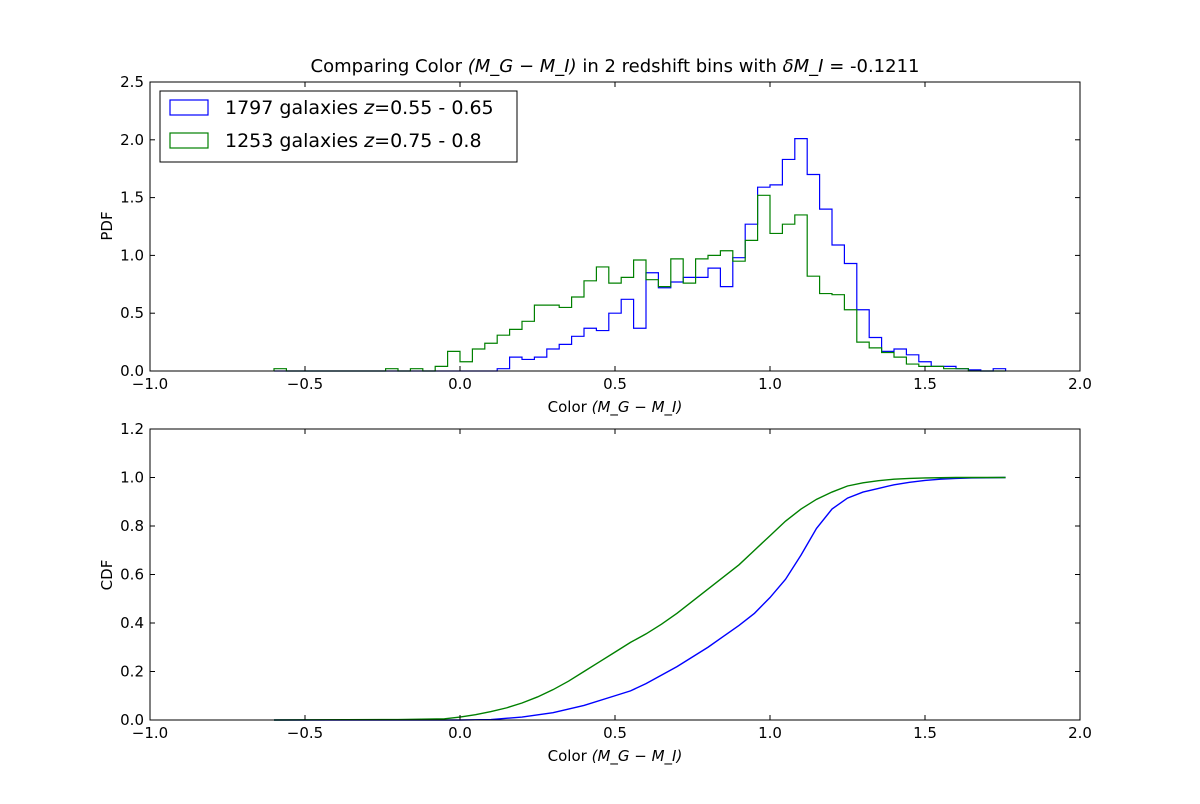 This screenshot has height=804, width=1200. I want to click on cdf-xtick-label: 0.5, so click(615, 733).